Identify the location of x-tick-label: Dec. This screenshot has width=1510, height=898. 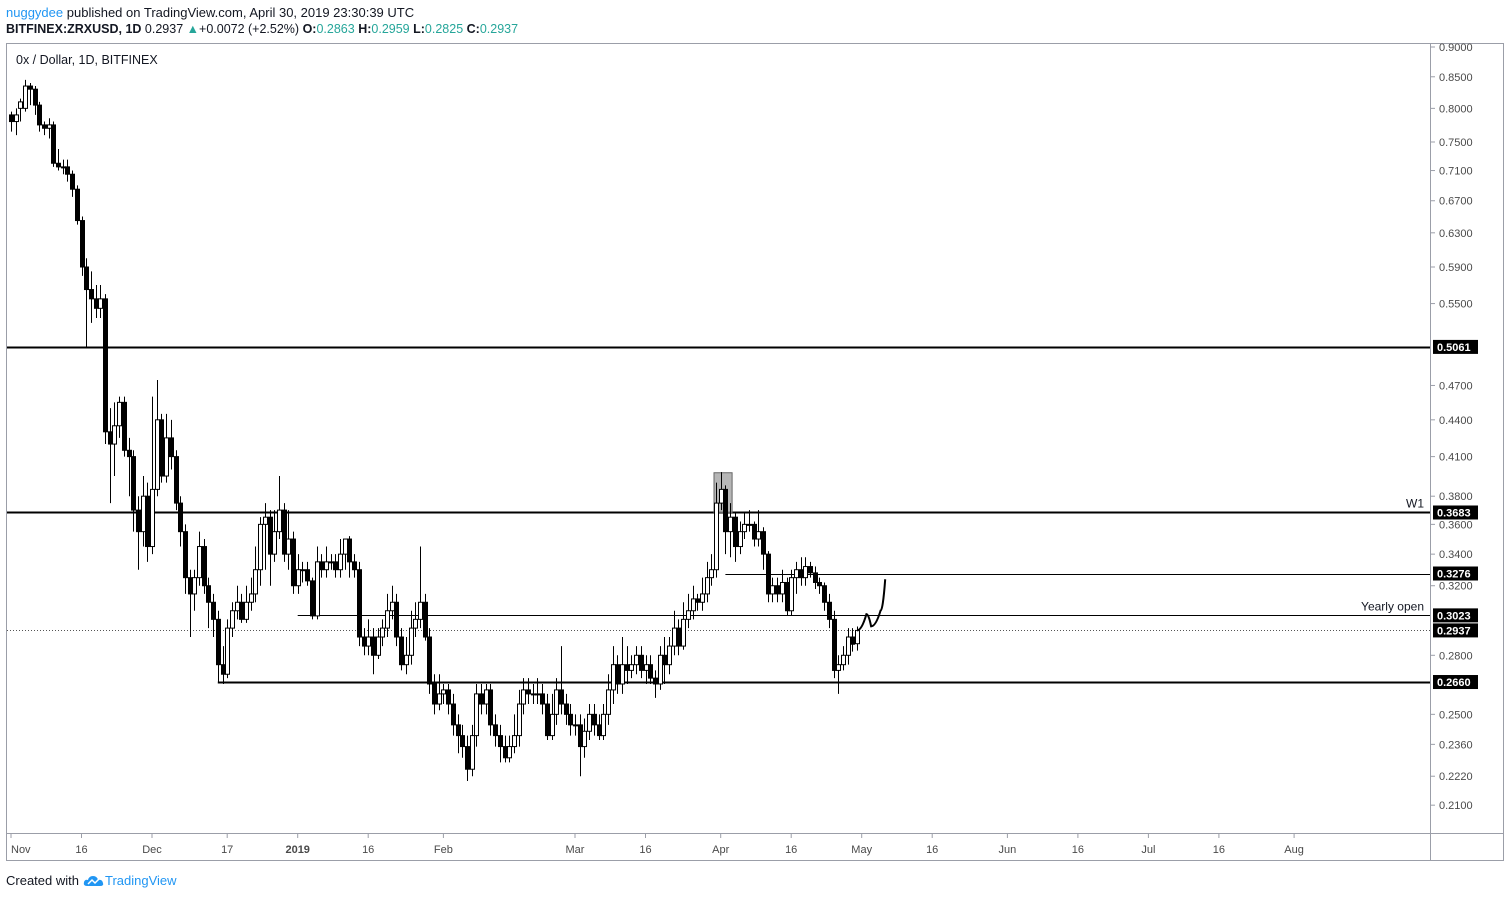
(152, 850).